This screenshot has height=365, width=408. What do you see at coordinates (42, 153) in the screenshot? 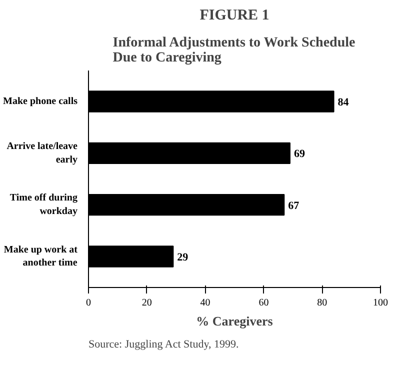
I see `y-tick-label: Arrive late/leave early` at bounding box center [42, 153].